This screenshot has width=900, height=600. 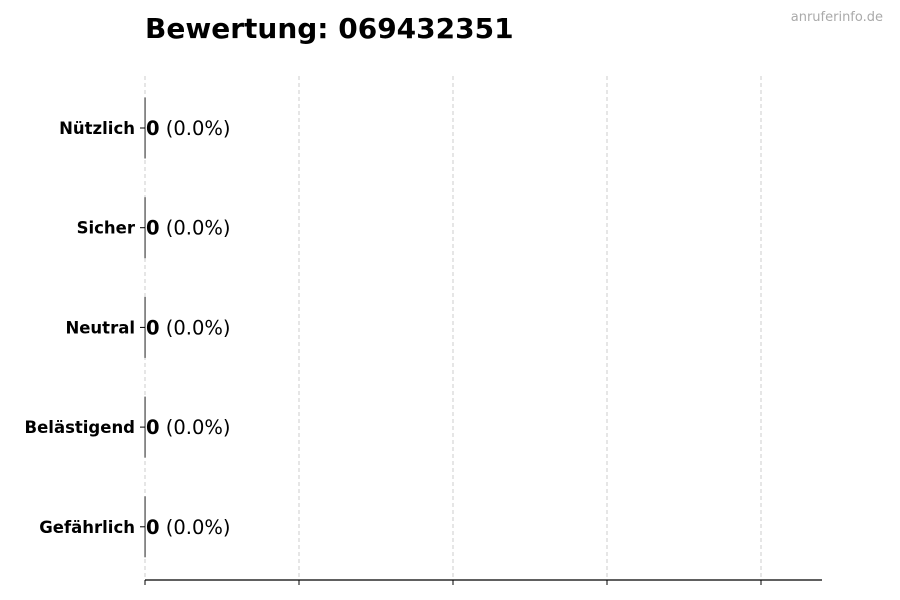 What do you see at coordinates (106, 228) in the screenshot?
I see `y-tick-label: Sicher` at bounding box center [106, 228].